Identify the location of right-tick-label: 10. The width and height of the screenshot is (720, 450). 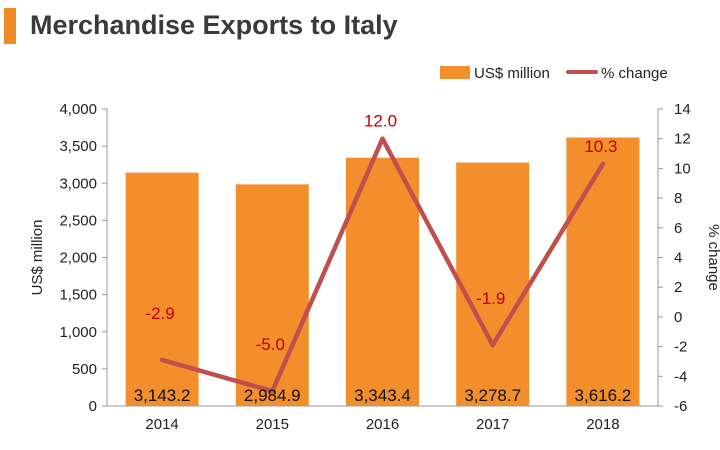
(682, 168).